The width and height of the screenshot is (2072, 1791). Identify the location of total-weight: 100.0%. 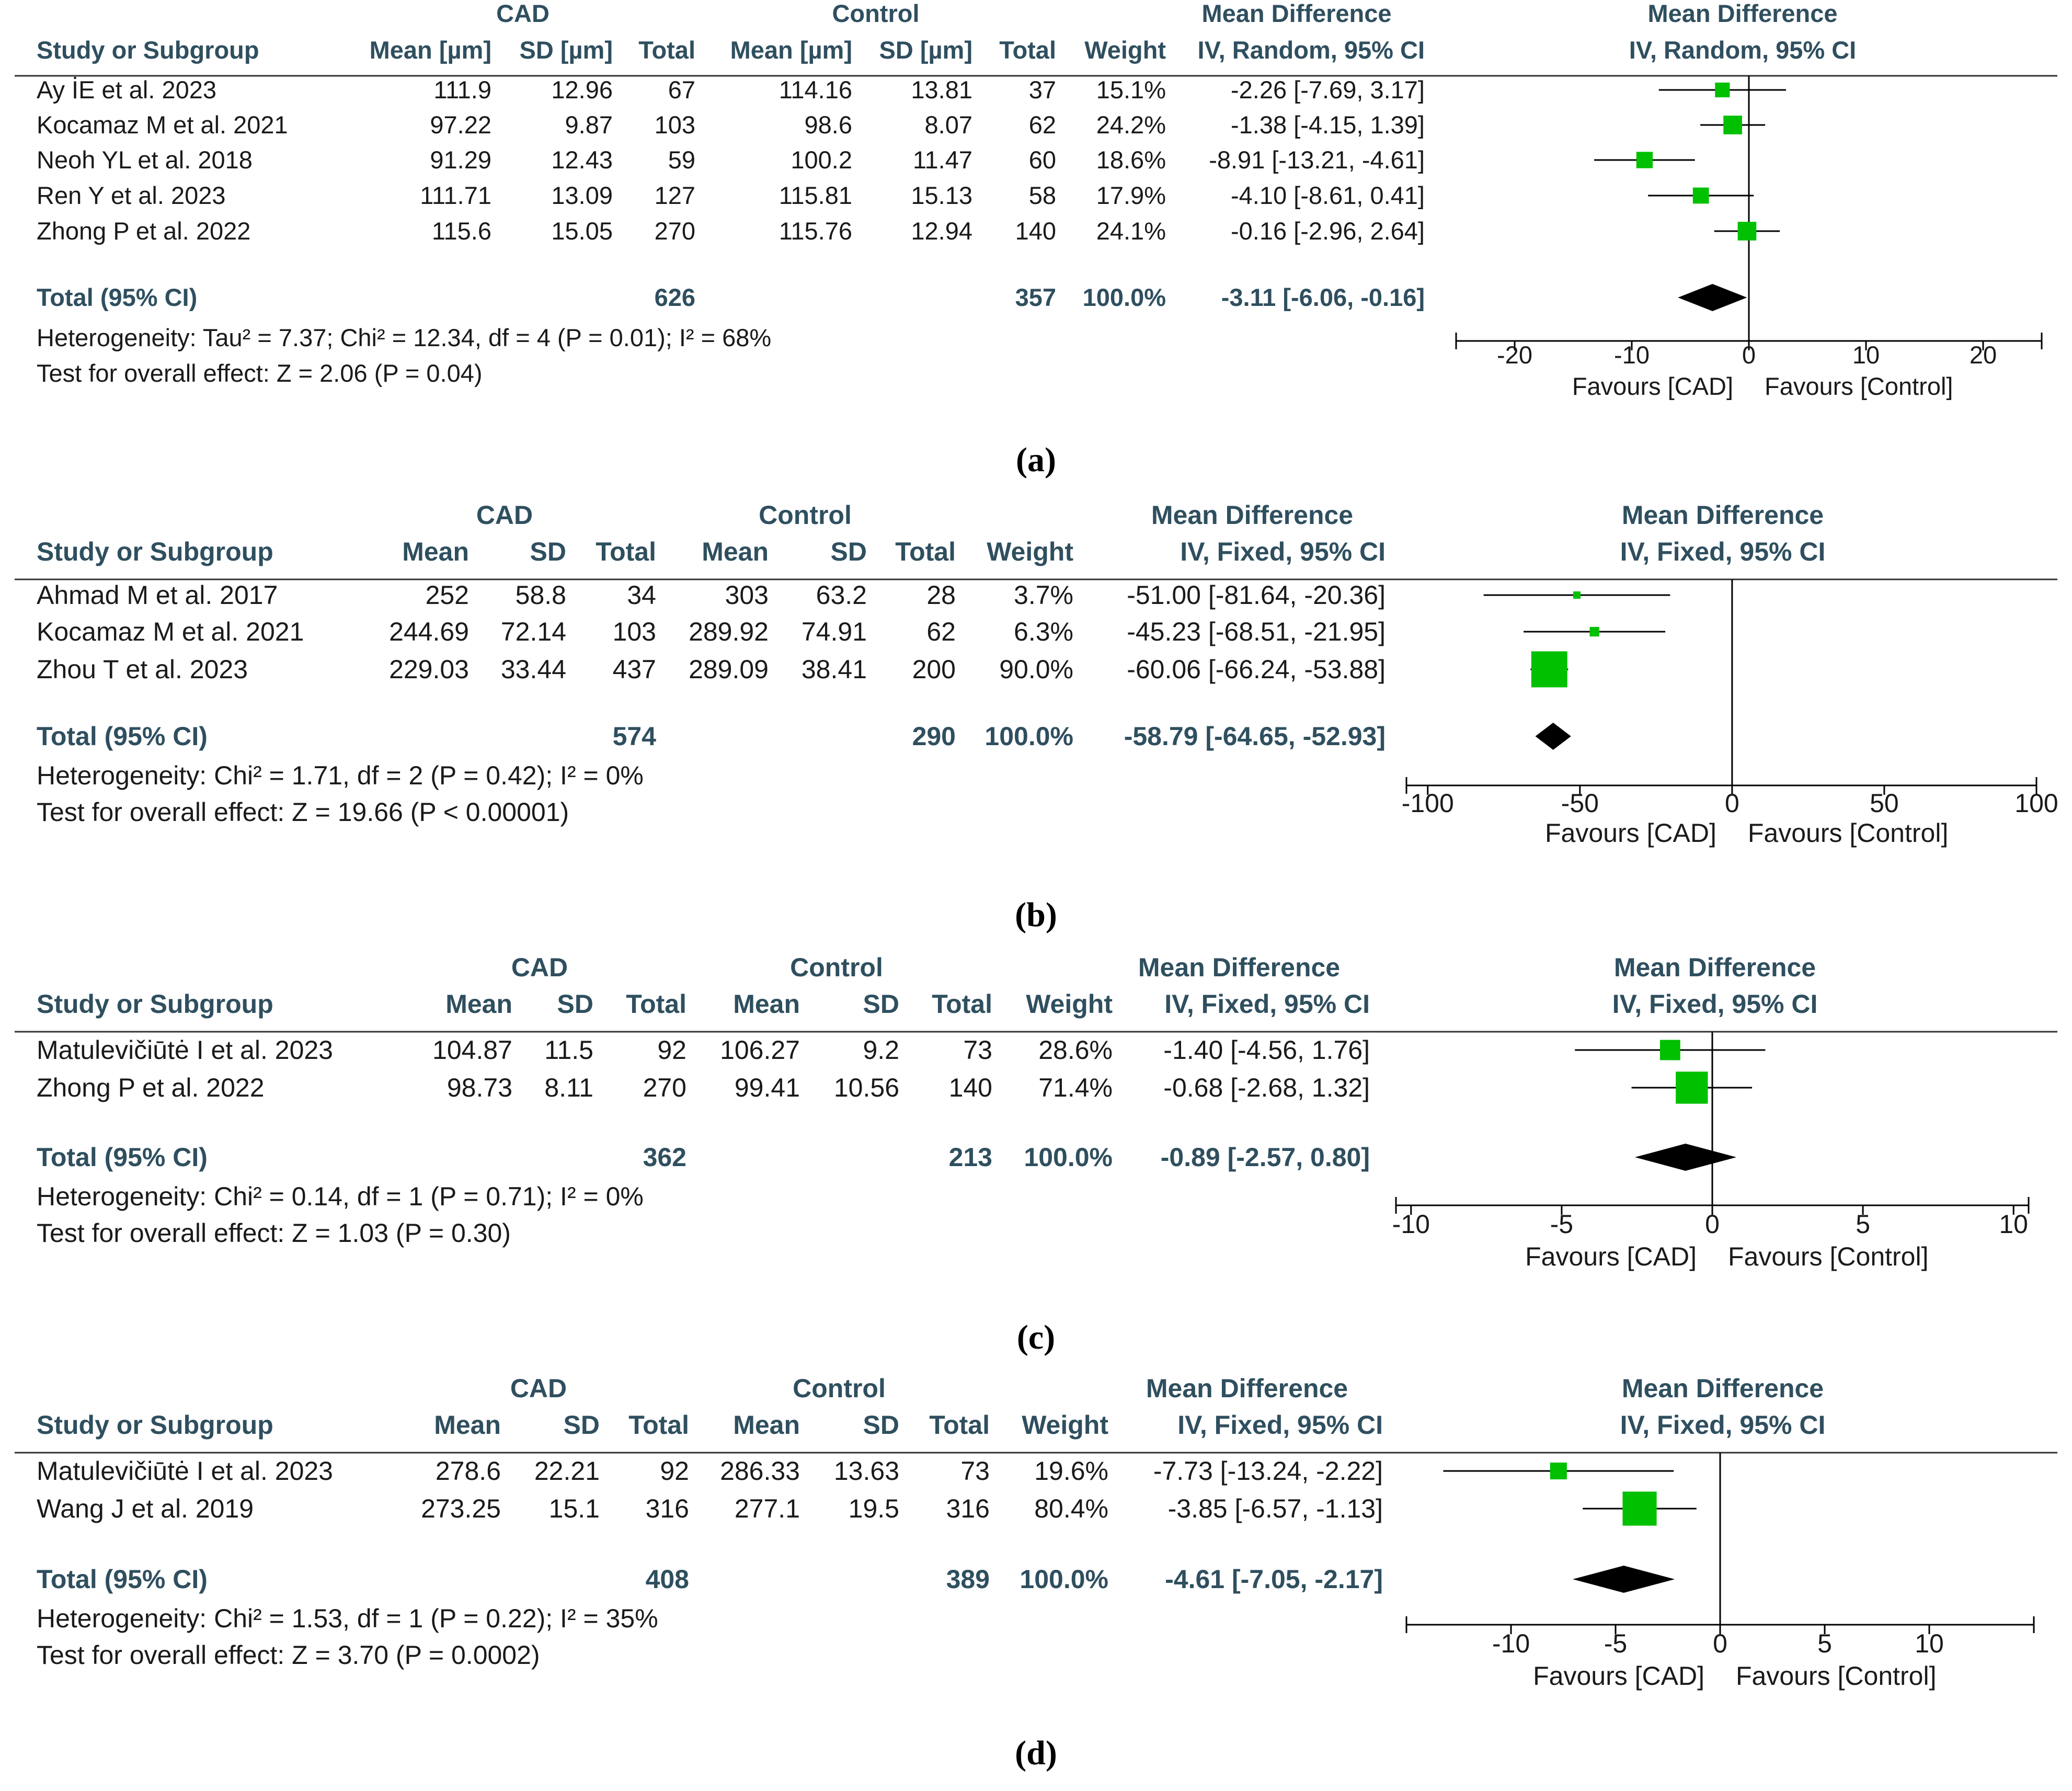
(1064, 1579).